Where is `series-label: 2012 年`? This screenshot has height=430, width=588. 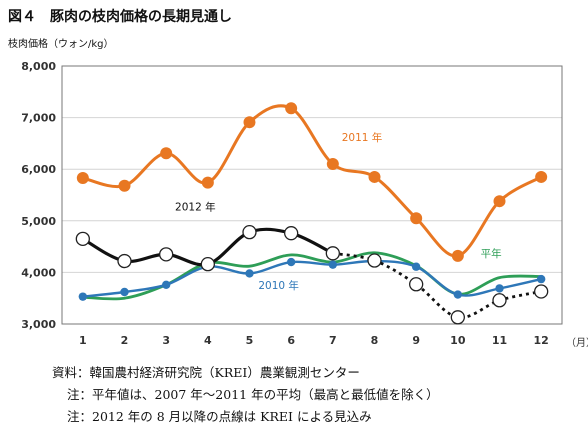 series-label: 2012 年 is located at coordinates (195, 206).